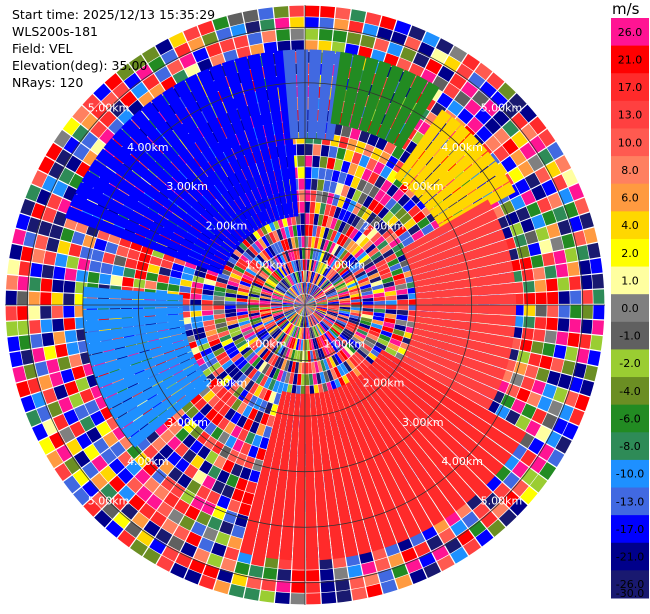  I want to click on colorbar-swatch, so click(630, 87).